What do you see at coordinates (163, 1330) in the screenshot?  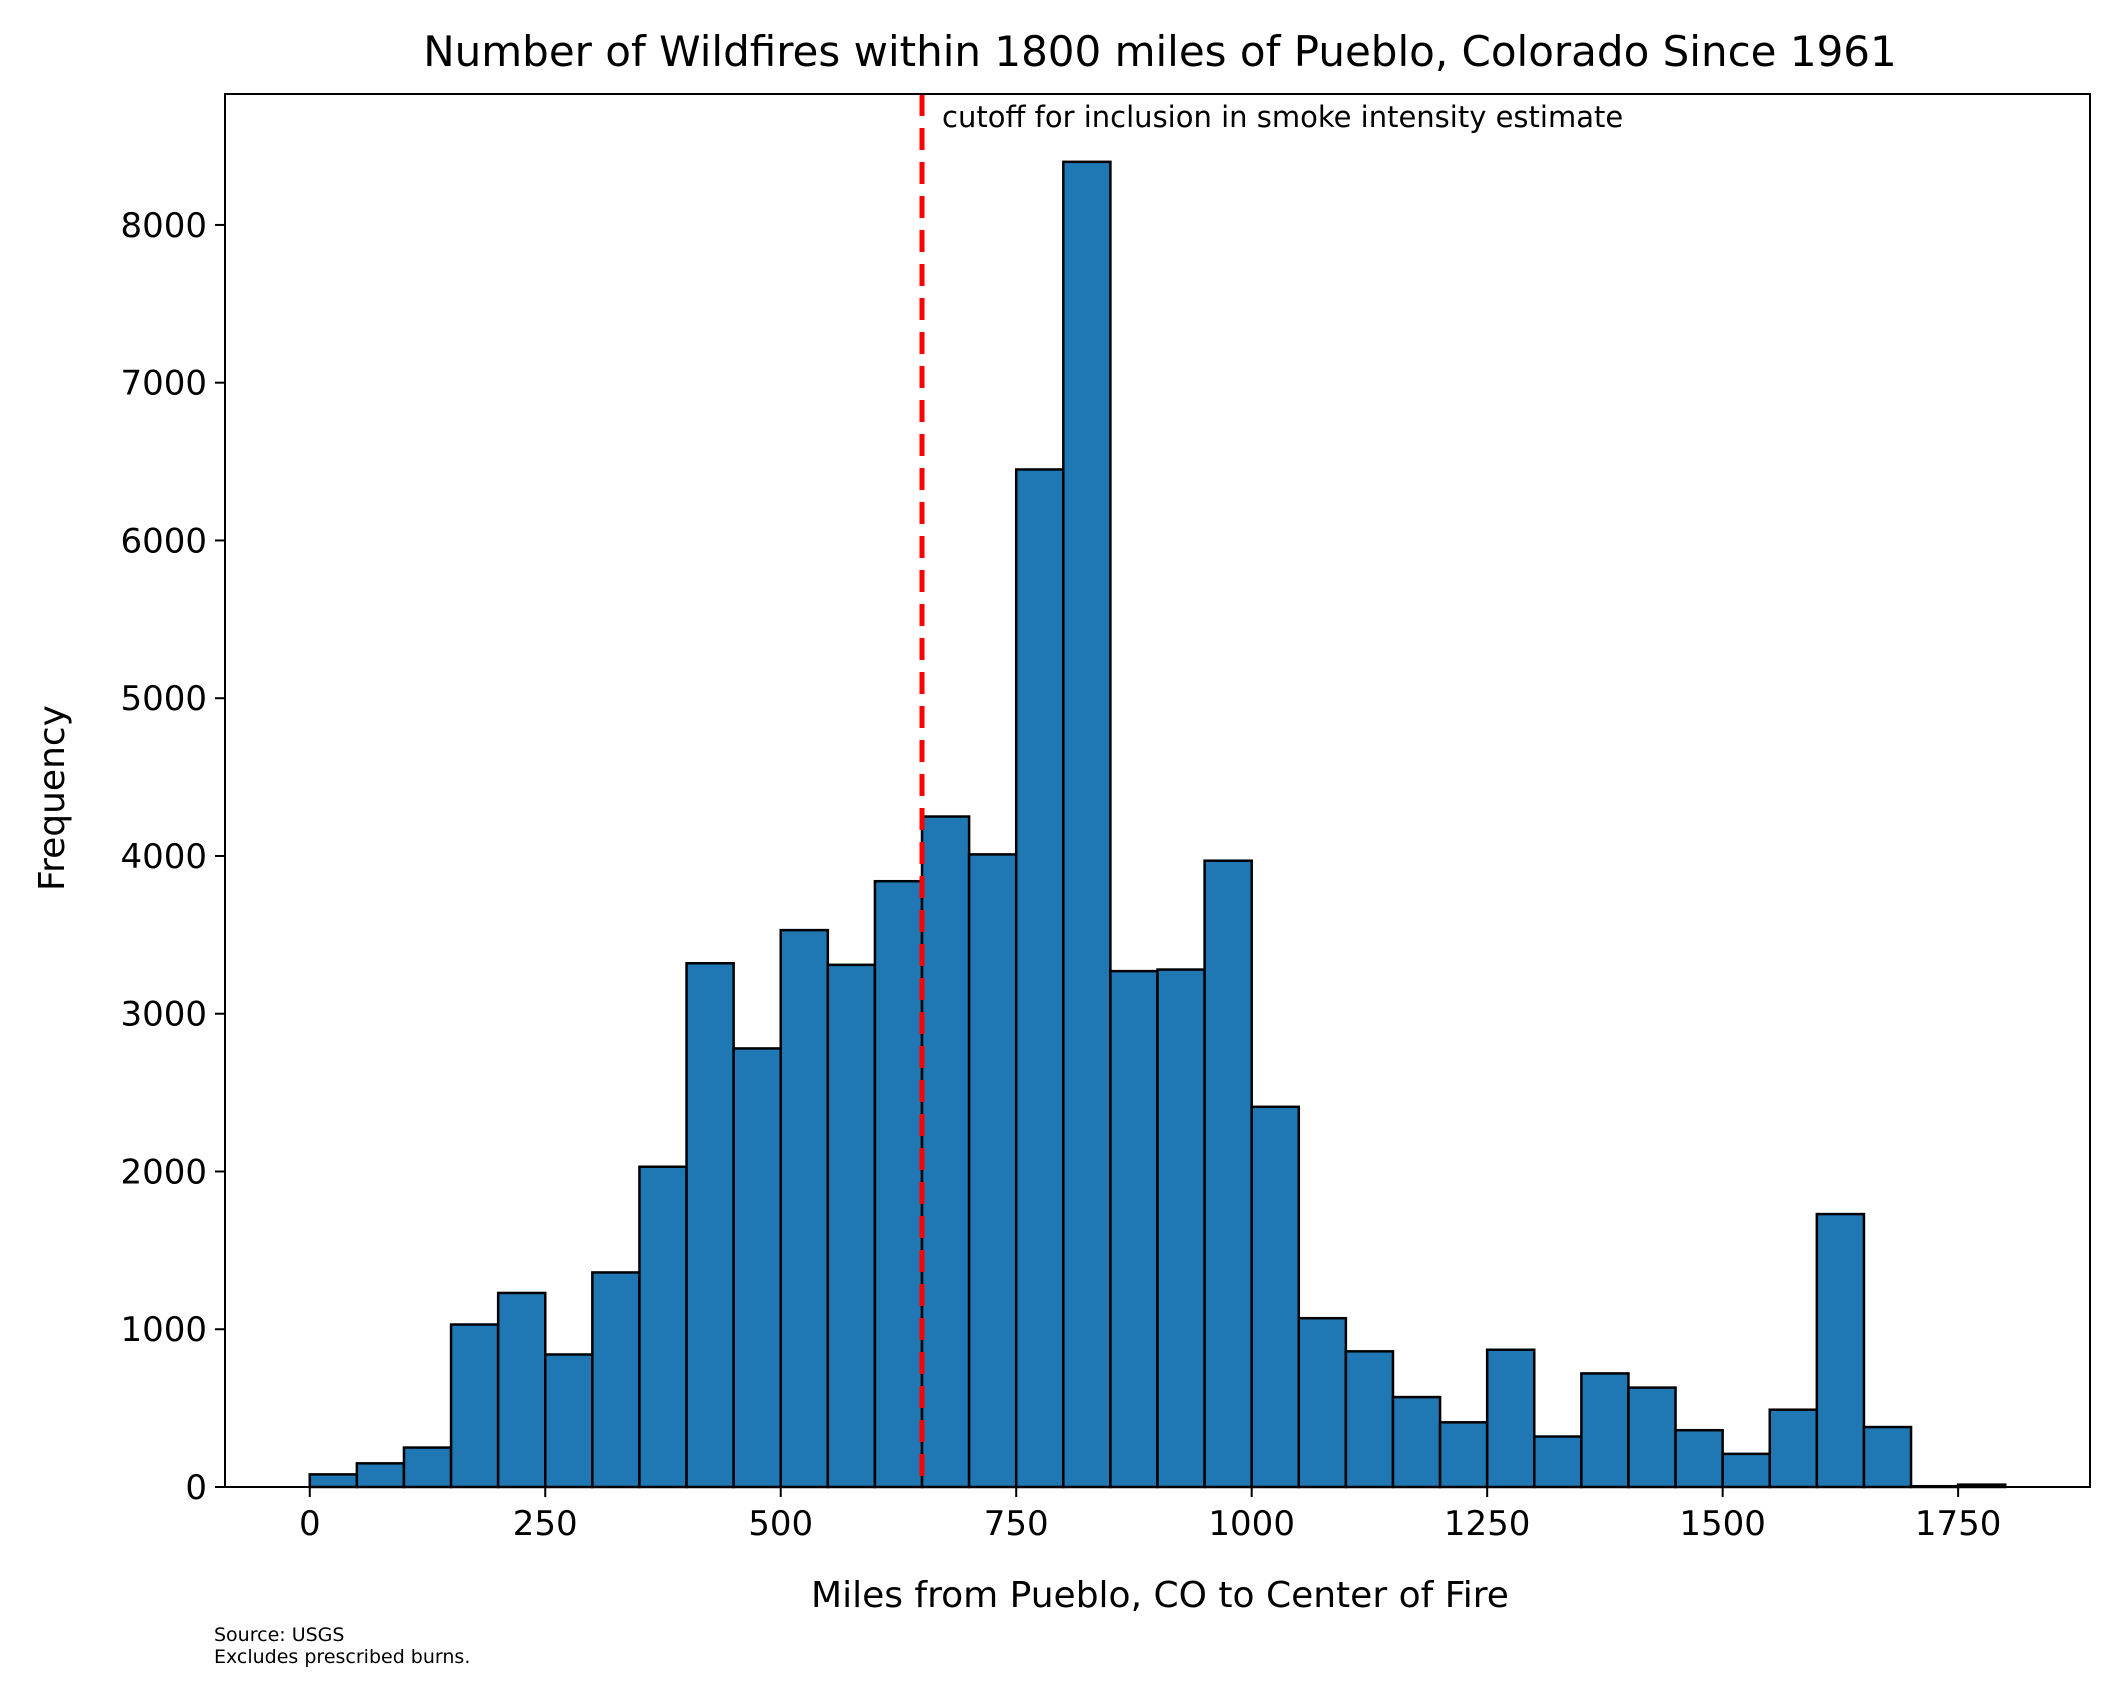 I see `y-tick-label: 1000` at bounding box center [163, 1330].